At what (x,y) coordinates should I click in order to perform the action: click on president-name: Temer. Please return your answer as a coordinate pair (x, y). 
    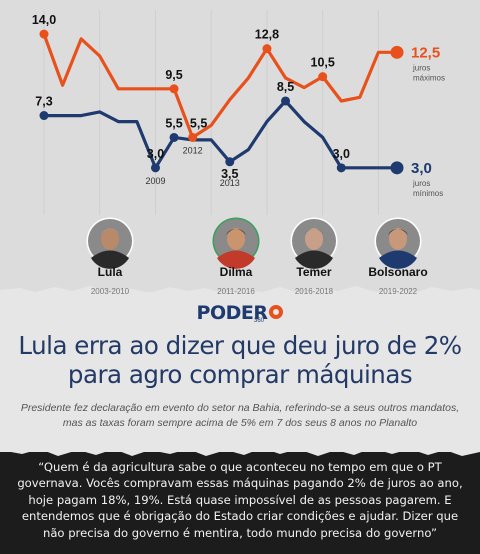
    Looking at the image, I should click on (314, 272).